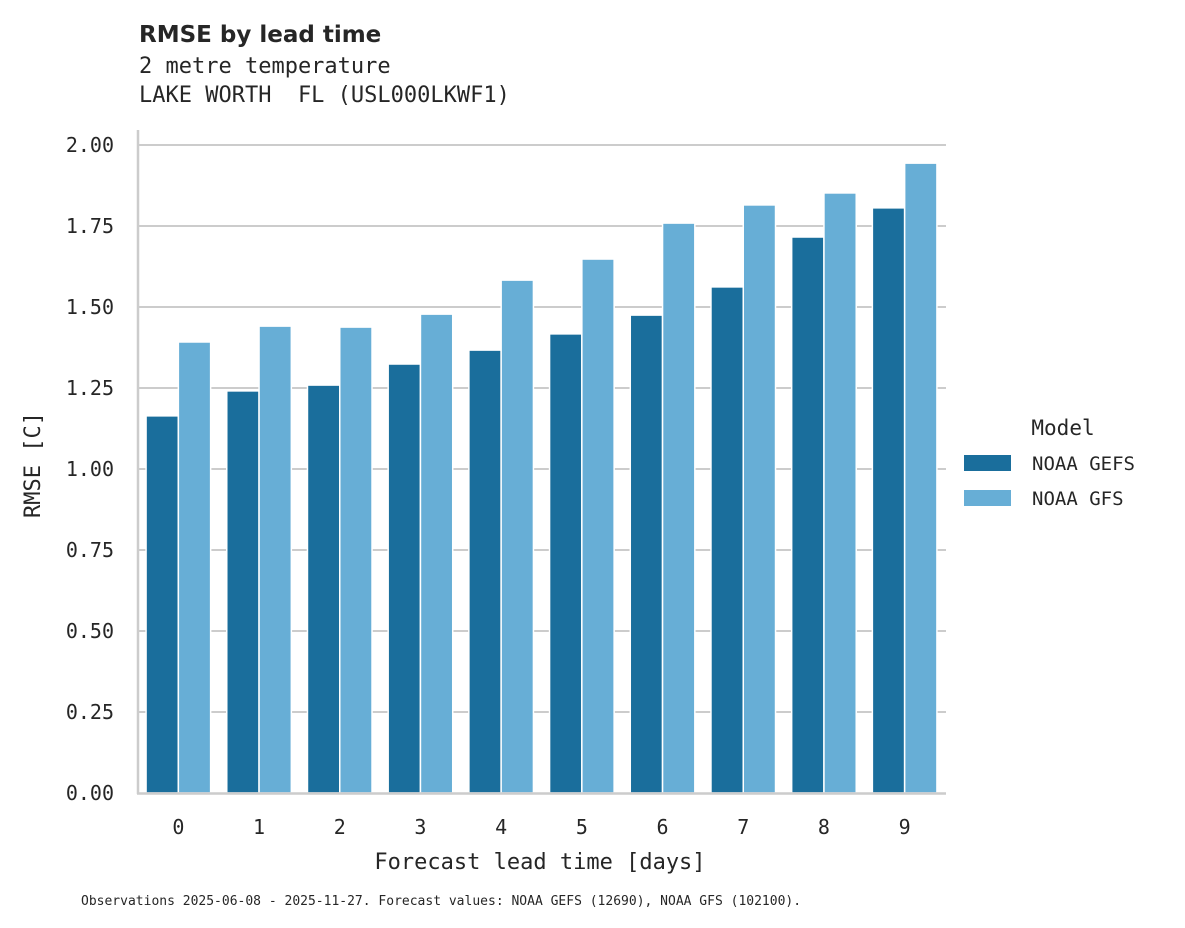 This screenshot has width=1185, height=928. Describe the element at coordinates (663, 827) in the screenshot. I see `x-tick-label: 6` at that location.